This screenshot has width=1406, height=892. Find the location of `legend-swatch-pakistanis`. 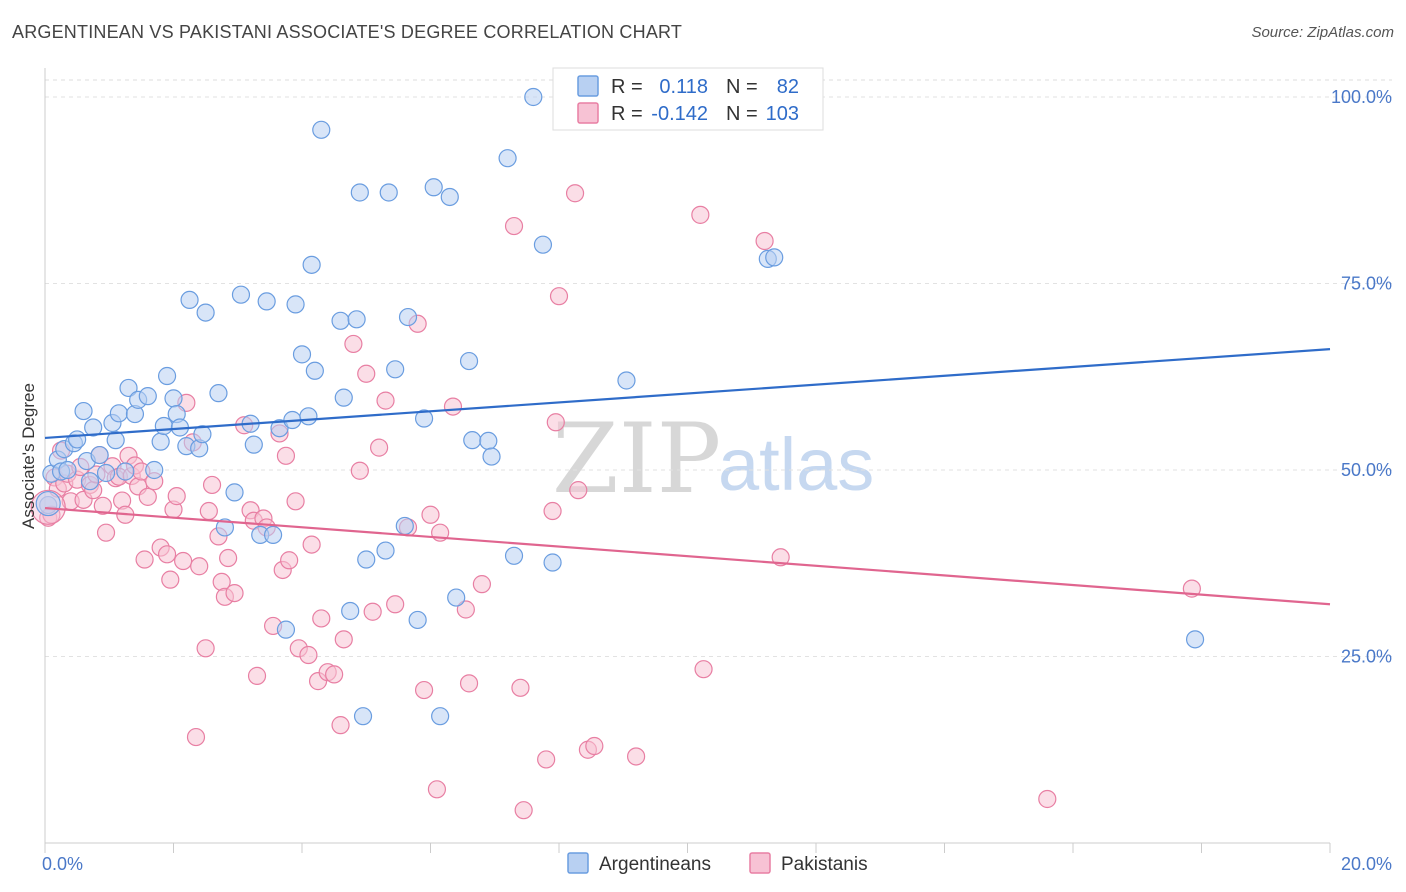

legend-swatch-pakistanis is located at coordinates (588, 113).